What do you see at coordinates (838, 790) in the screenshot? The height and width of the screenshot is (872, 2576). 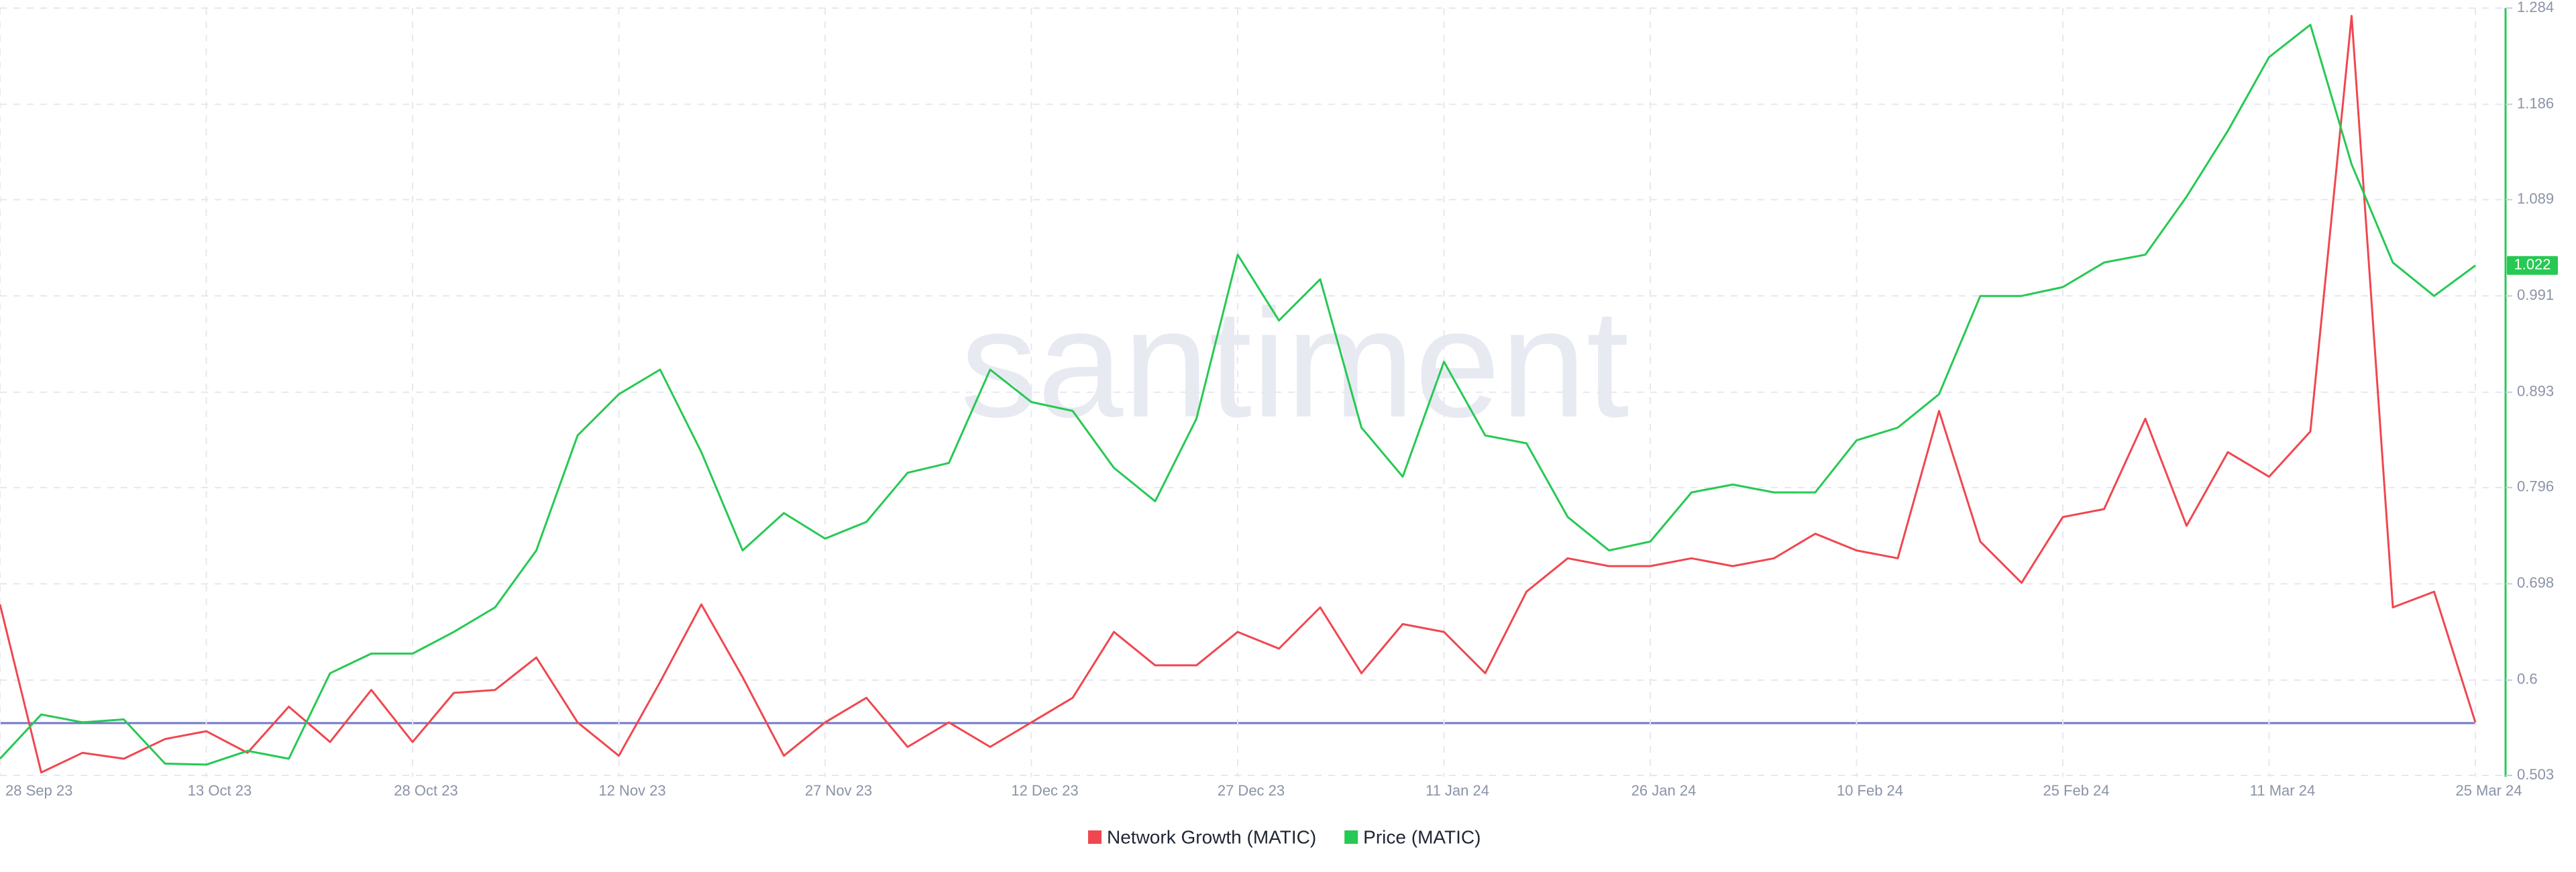 I see `x-tick-label: 27 Nov 23` at bounding box center [838, 790].